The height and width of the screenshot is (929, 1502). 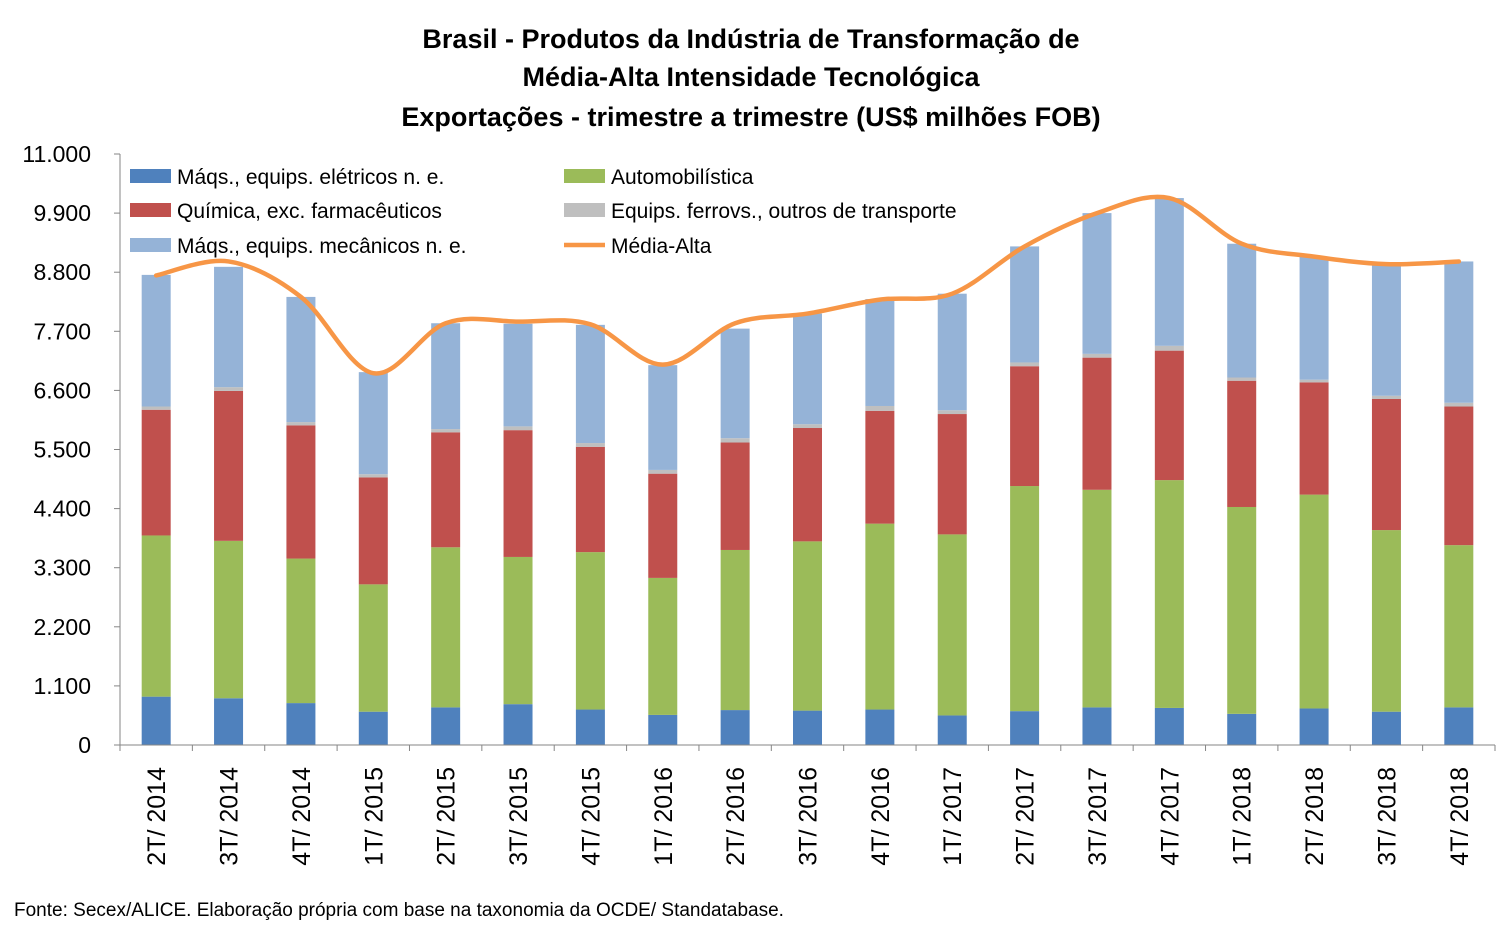 What do you see at coordinates (1098, 816) in the screenshot?
I see `x-tick-label: 3T/ 2017` at bounding box center [1098, 816].